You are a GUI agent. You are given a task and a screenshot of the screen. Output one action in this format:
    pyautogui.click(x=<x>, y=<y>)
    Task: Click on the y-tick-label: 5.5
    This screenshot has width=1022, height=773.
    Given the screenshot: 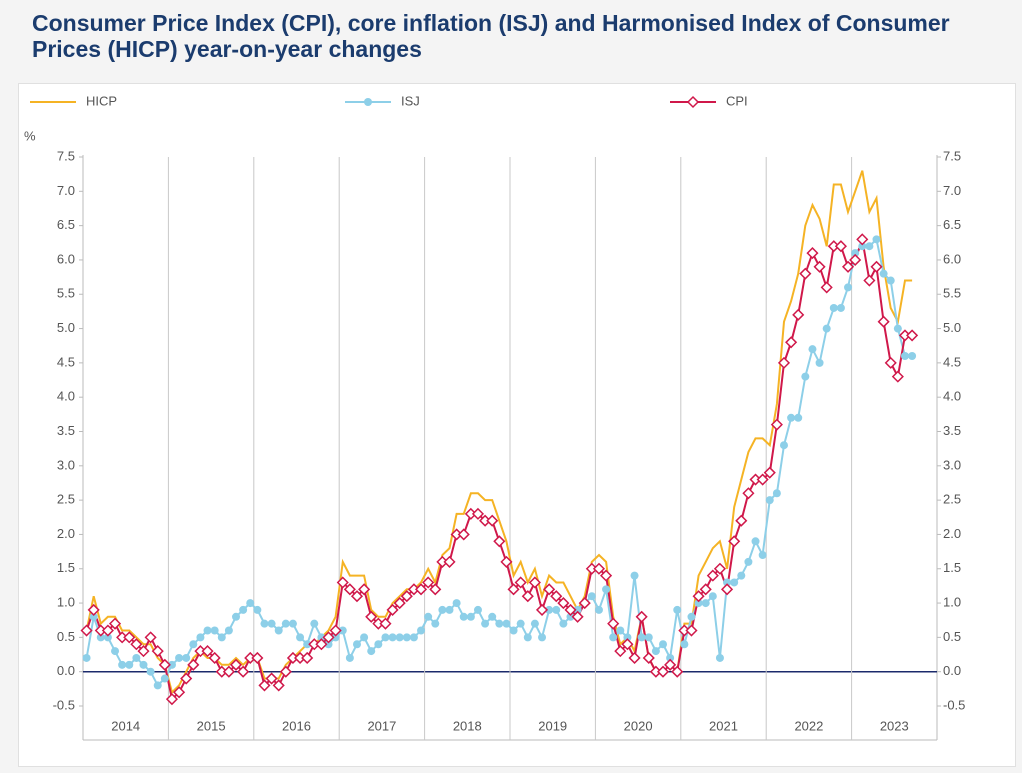 What is the action you would take?
    pyautogui.click(x=66, y=293)
    